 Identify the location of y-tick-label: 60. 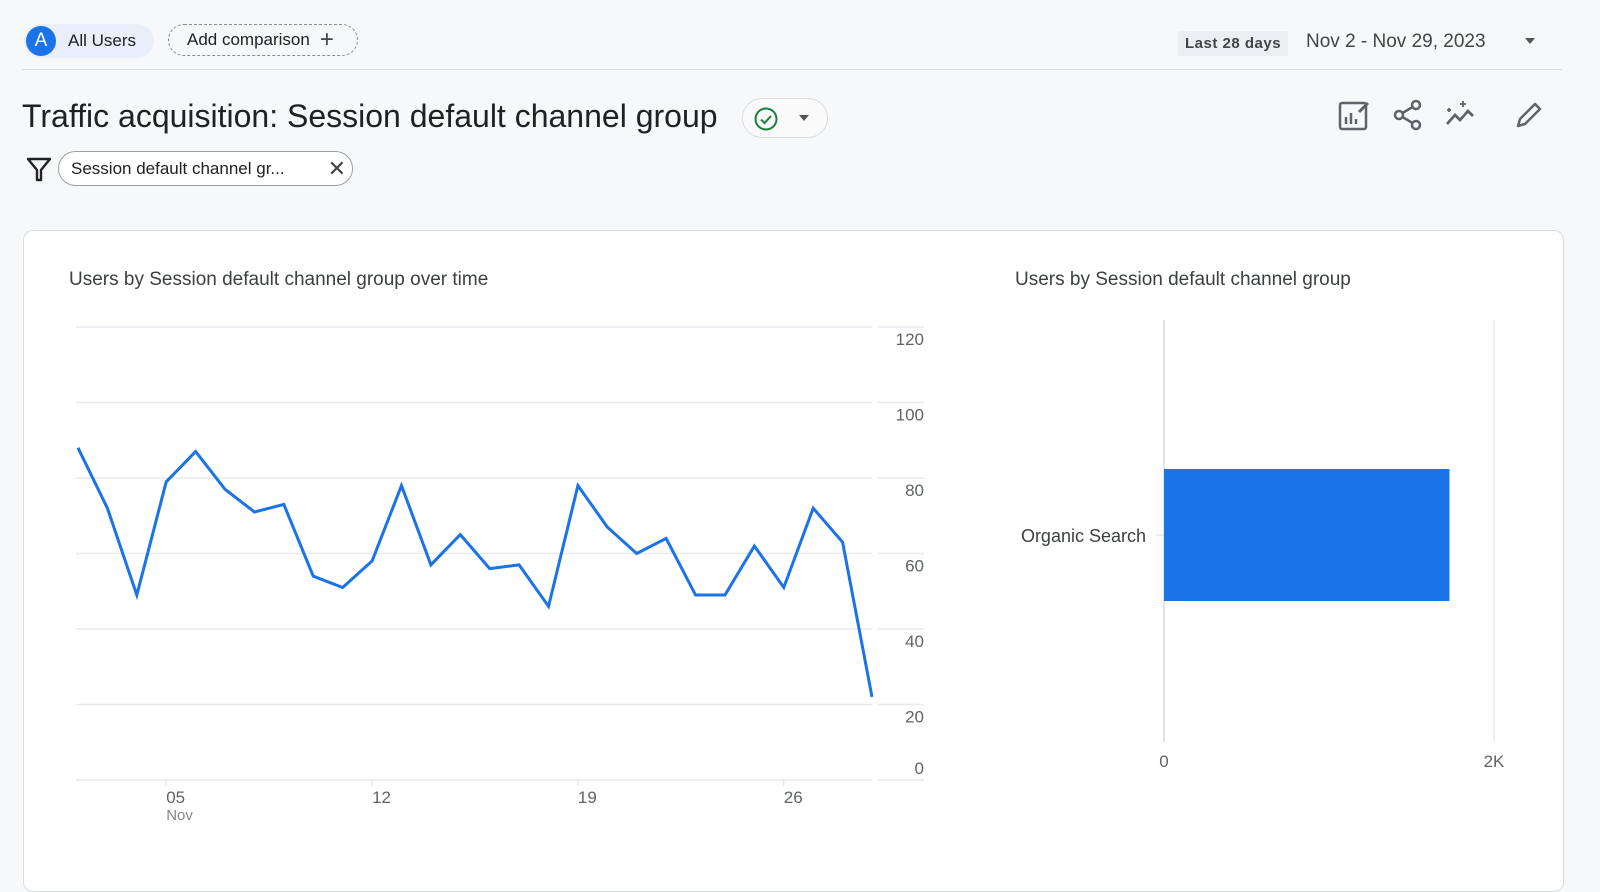
(914, 566).